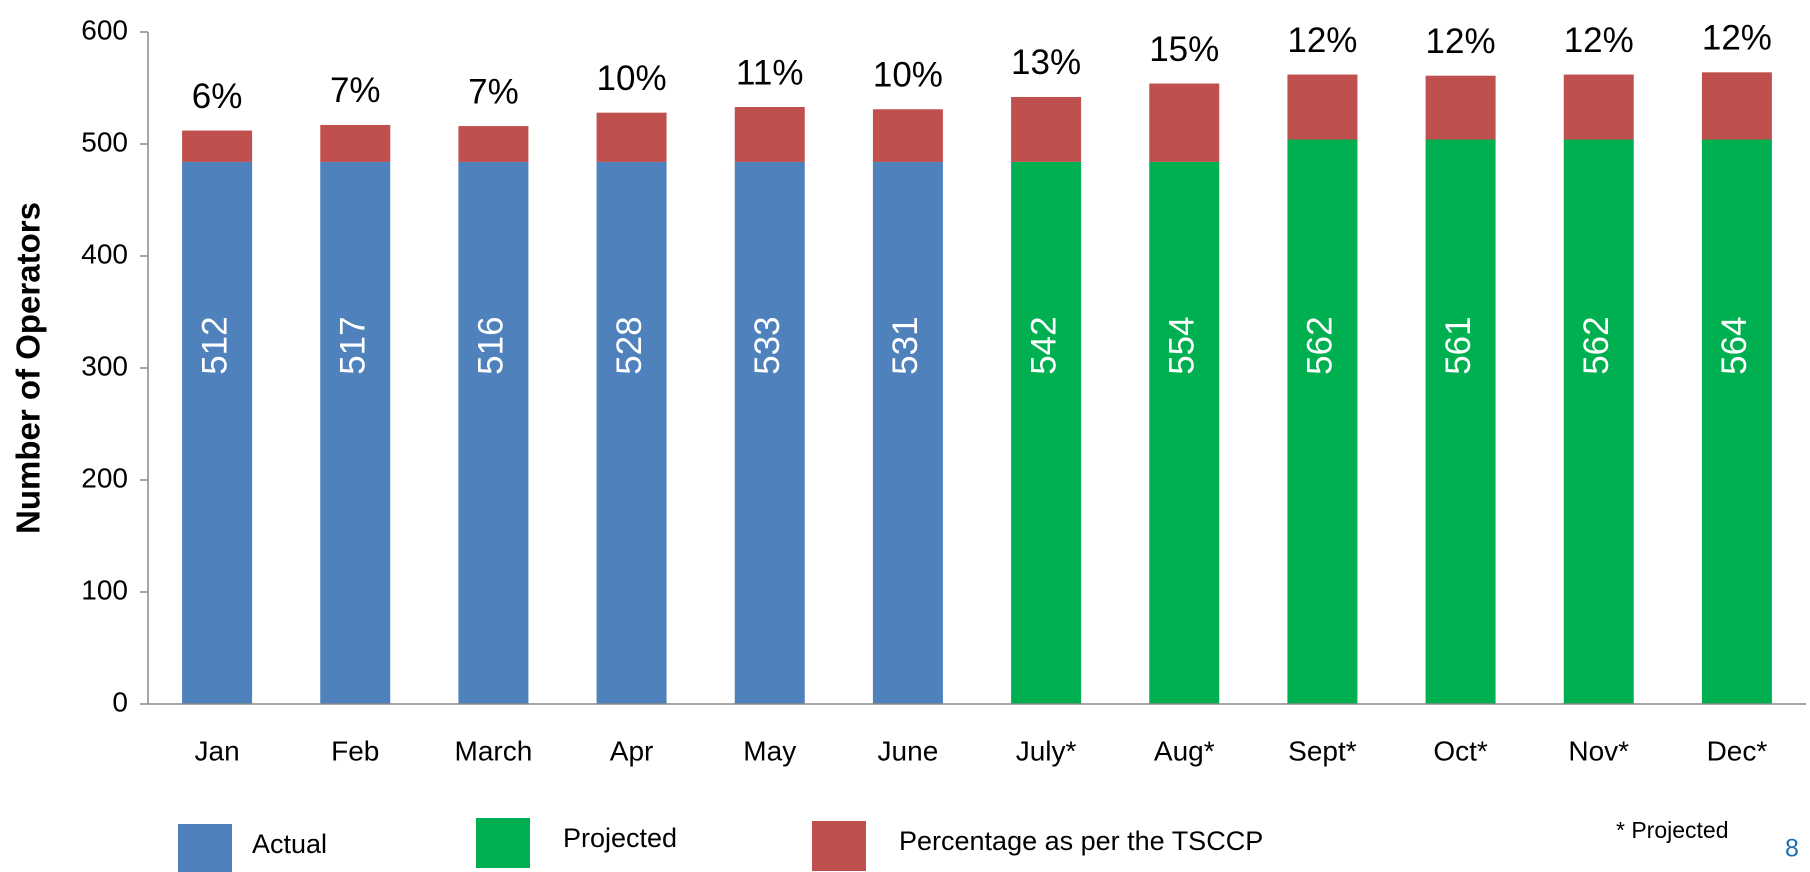 The image size is (1810, 872). I want to click on x-tick-label: May, so click(769, 750).